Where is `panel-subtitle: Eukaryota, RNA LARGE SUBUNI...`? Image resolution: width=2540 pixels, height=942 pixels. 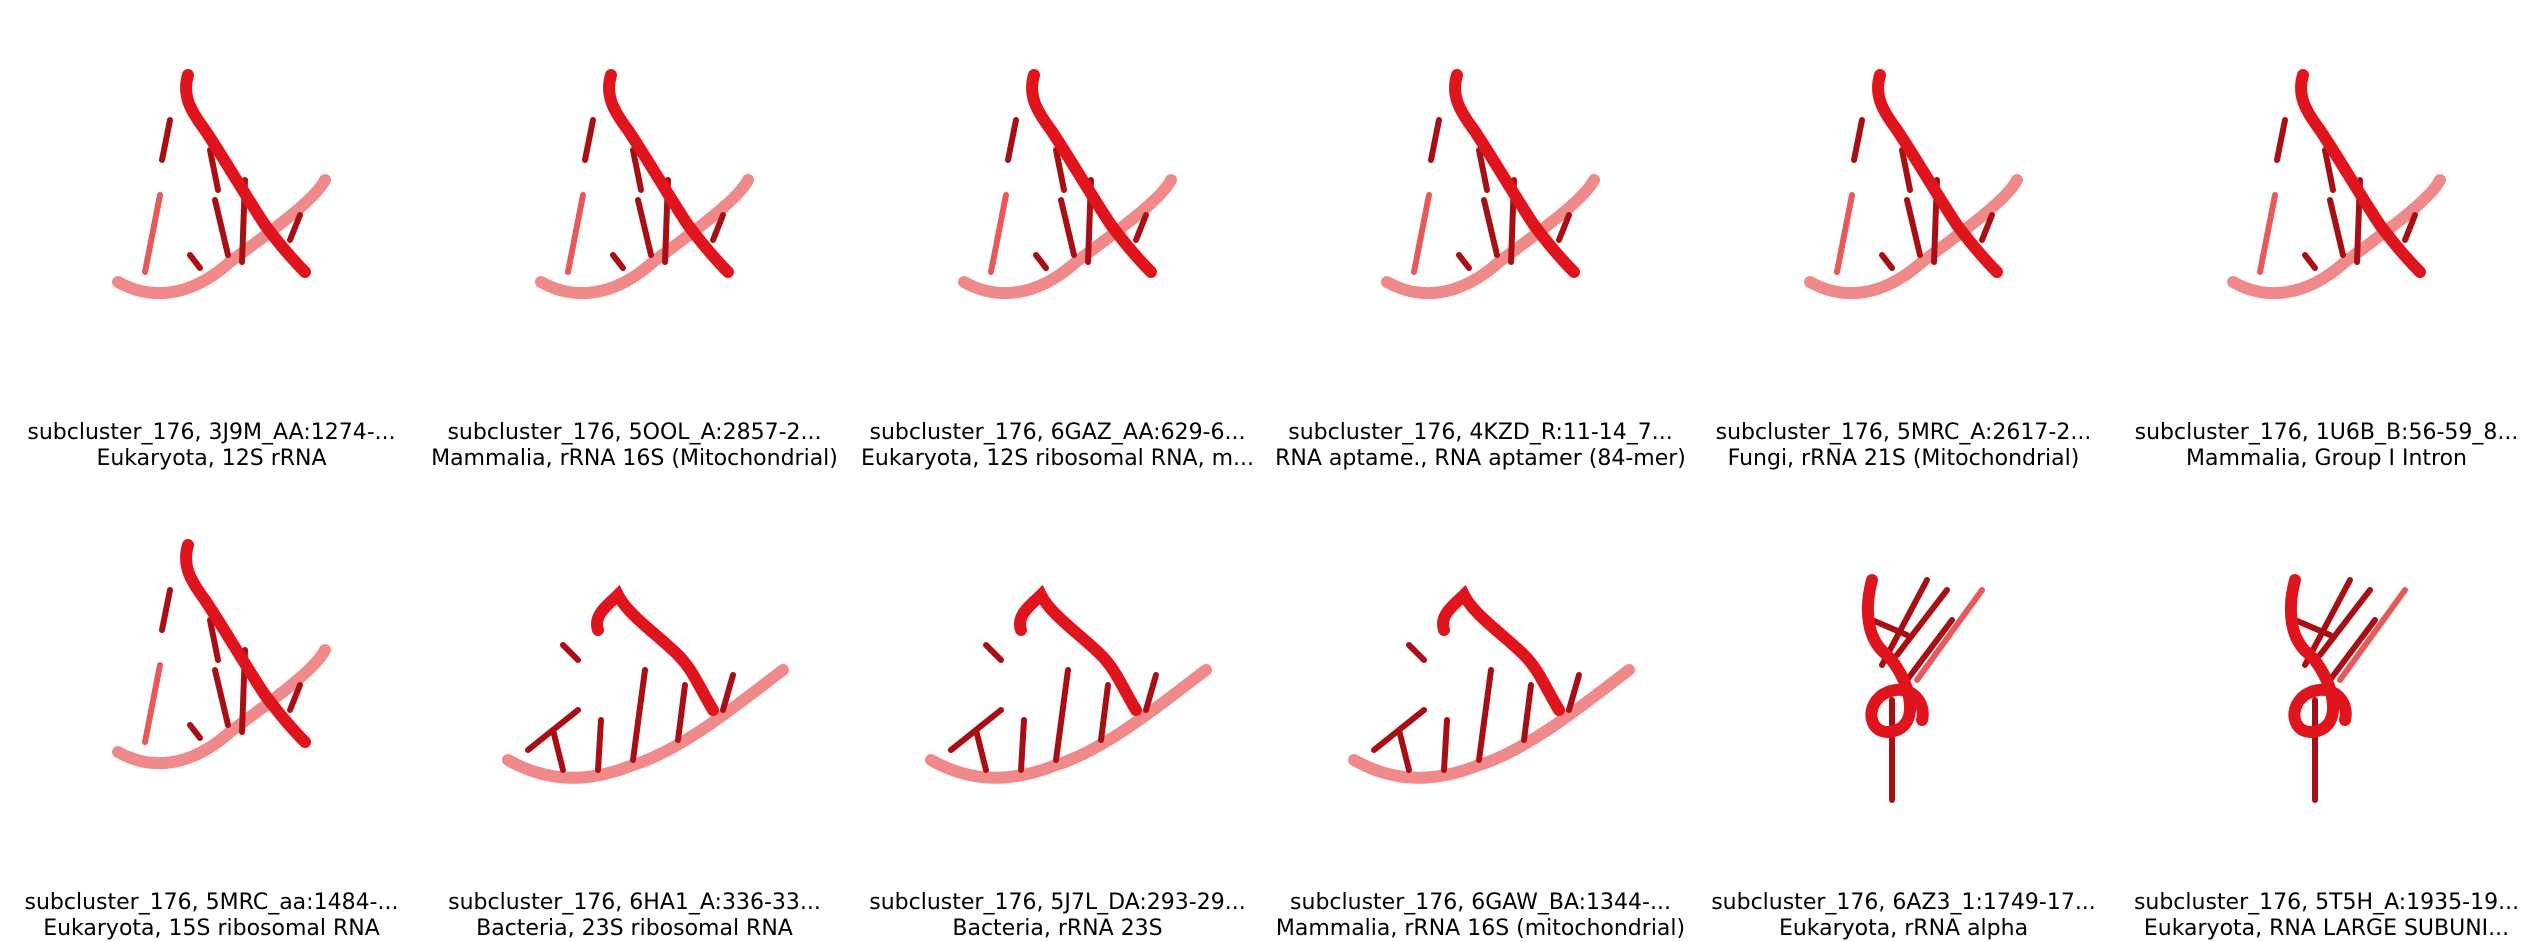 panel-subtitle: Eukaryota, RNA LARGE SUBUNI... is located at coordinates (2326, 928).